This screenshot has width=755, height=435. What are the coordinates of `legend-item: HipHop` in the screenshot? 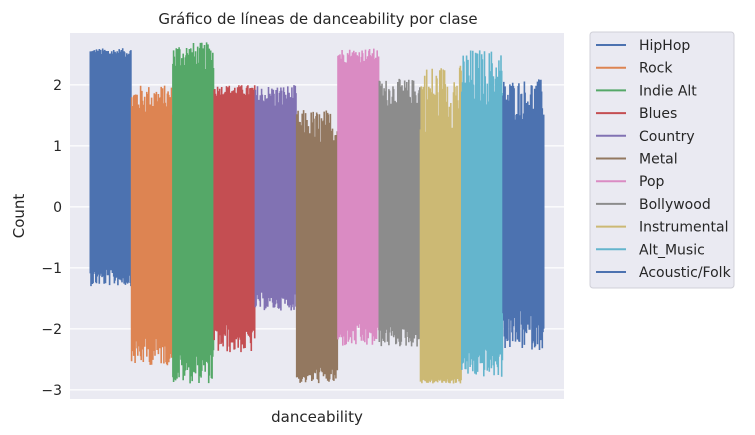 It's located at (643, 46).